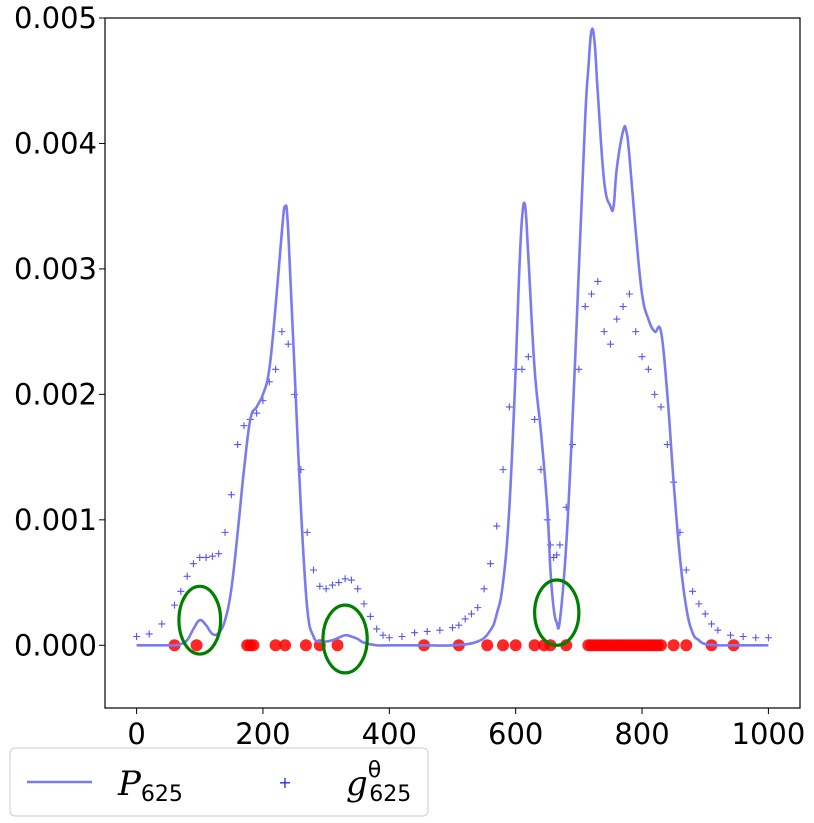 The width and height of the screenshot is (814, 823). Describe the element at coordinates (55, 143) in the screenshot. I see `y-tick-label: 0.004` at that location.